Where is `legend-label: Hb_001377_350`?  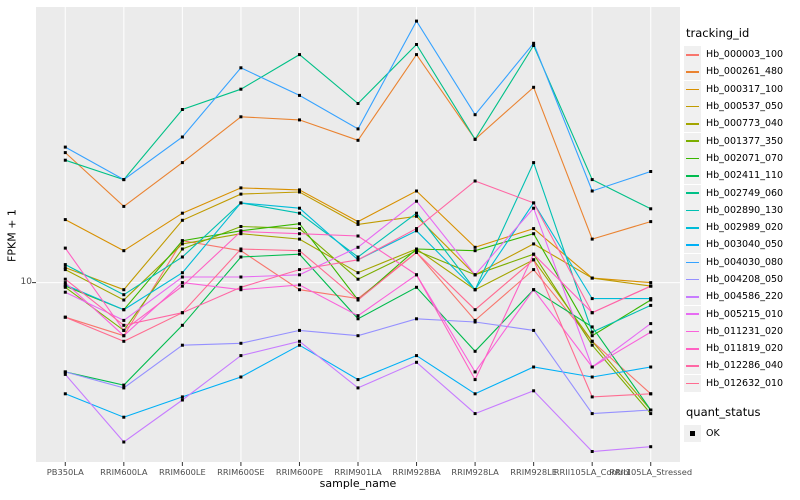 legend-label: Hb_001377_350 is located at coordinates (745, 141).